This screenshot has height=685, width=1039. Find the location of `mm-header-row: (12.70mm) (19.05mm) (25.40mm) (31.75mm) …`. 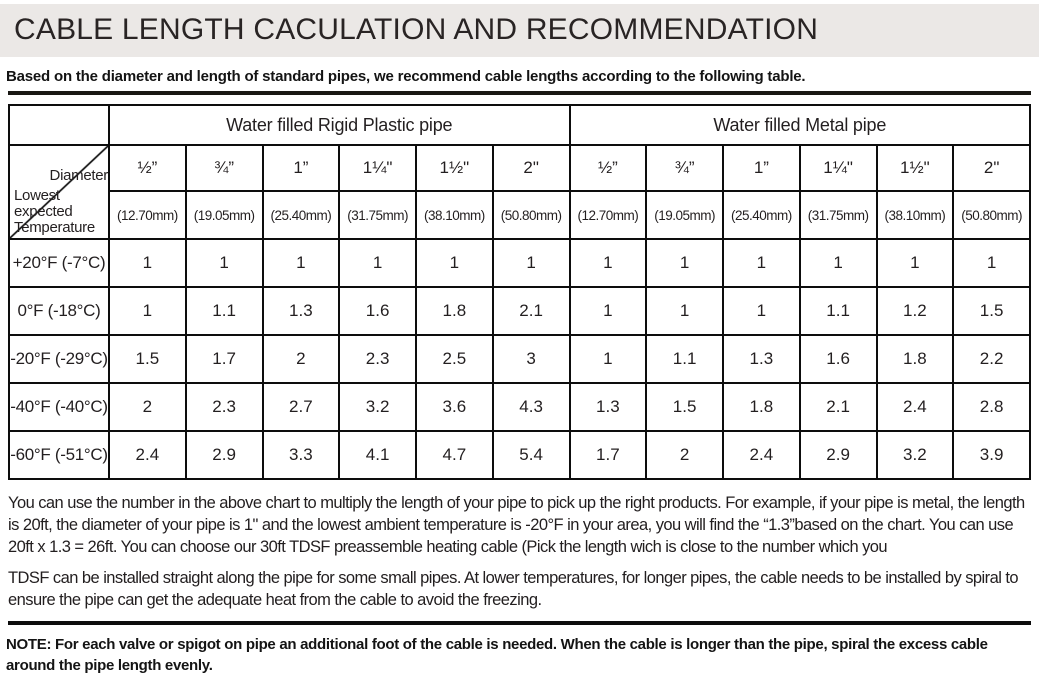

mm-header-row: (12.70mm) (19.05mm) (25.40mm) (31.75mm) … is located at coordinates (520, 215).